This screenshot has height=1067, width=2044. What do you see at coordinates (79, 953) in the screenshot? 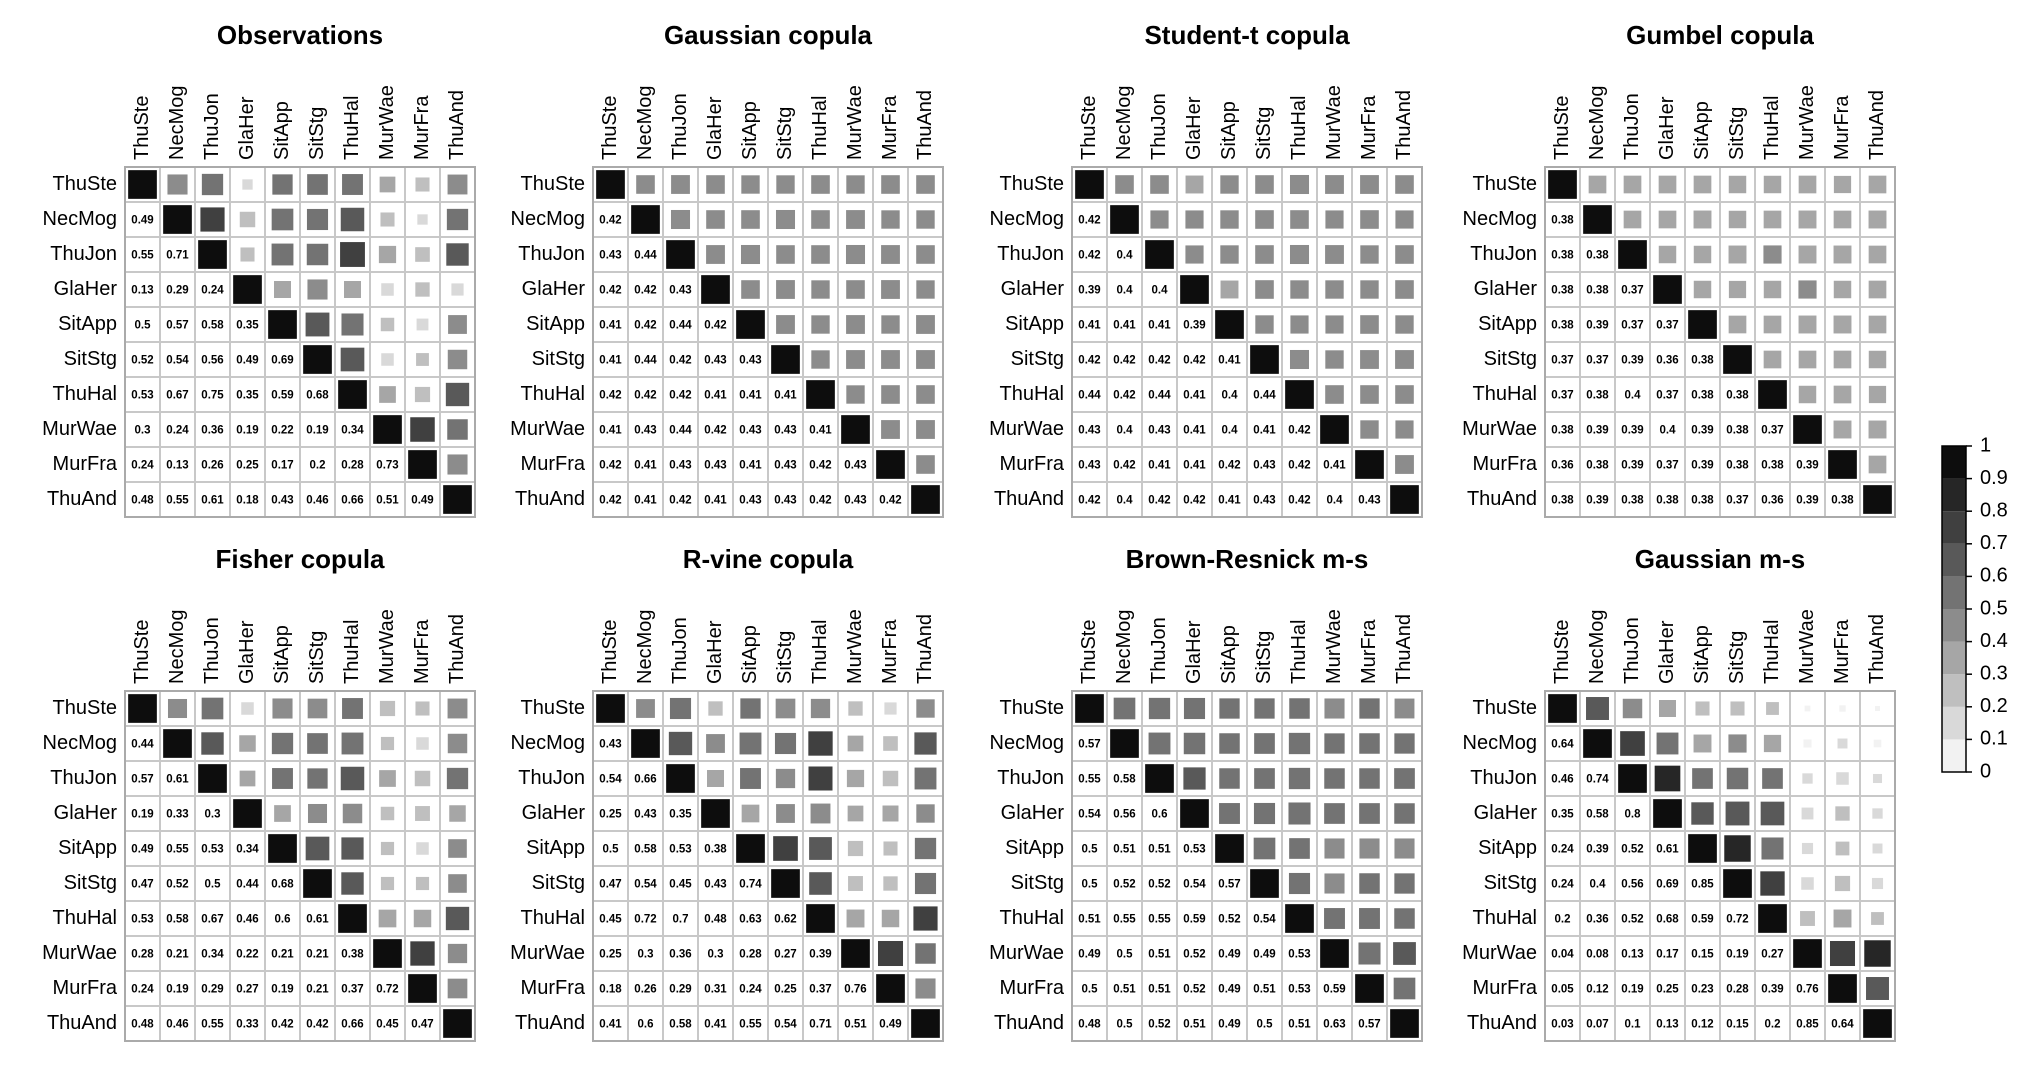
I see `row-label: MurWae` at bounding box center [79, 953].